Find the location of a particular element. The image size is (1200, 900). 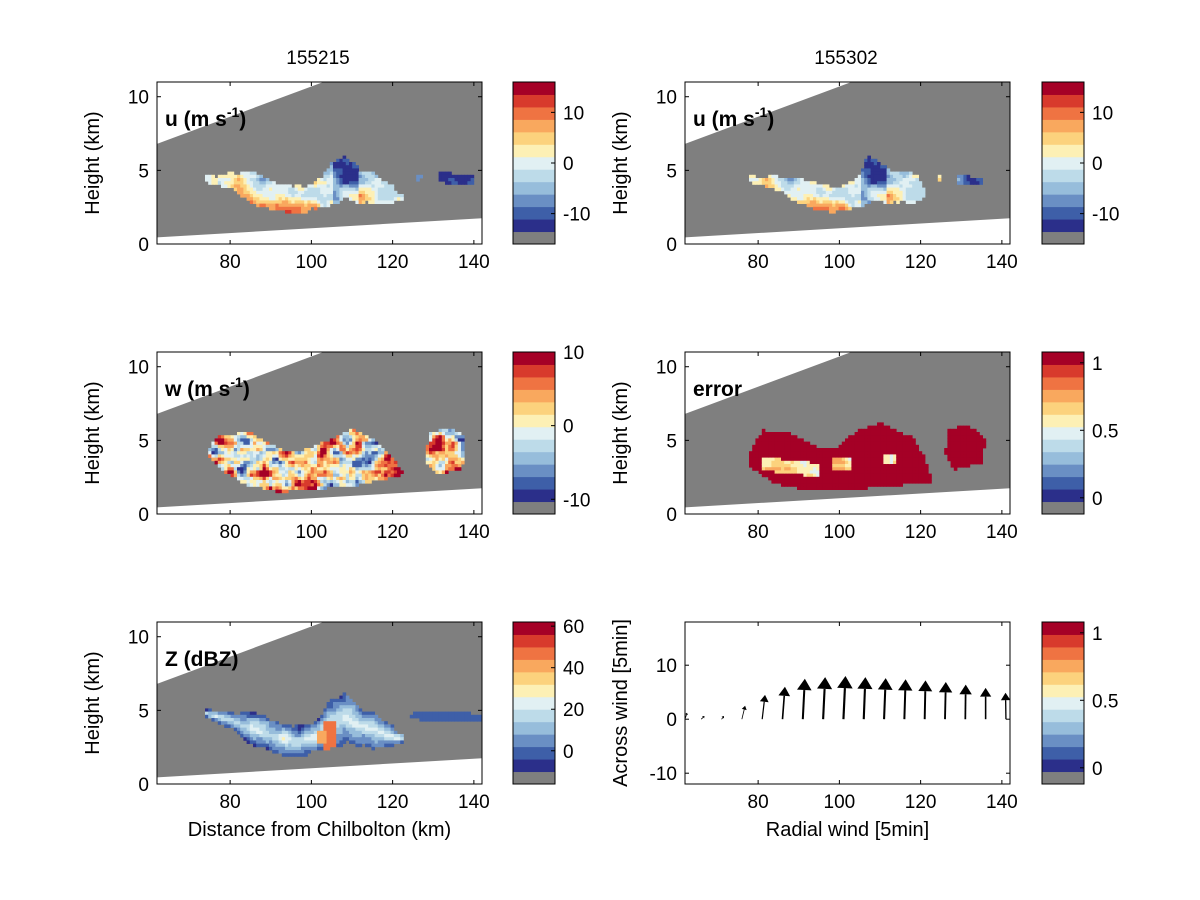

x-axis-label: Distance from Chilbolton (km) is located at coordinates (319, 830).